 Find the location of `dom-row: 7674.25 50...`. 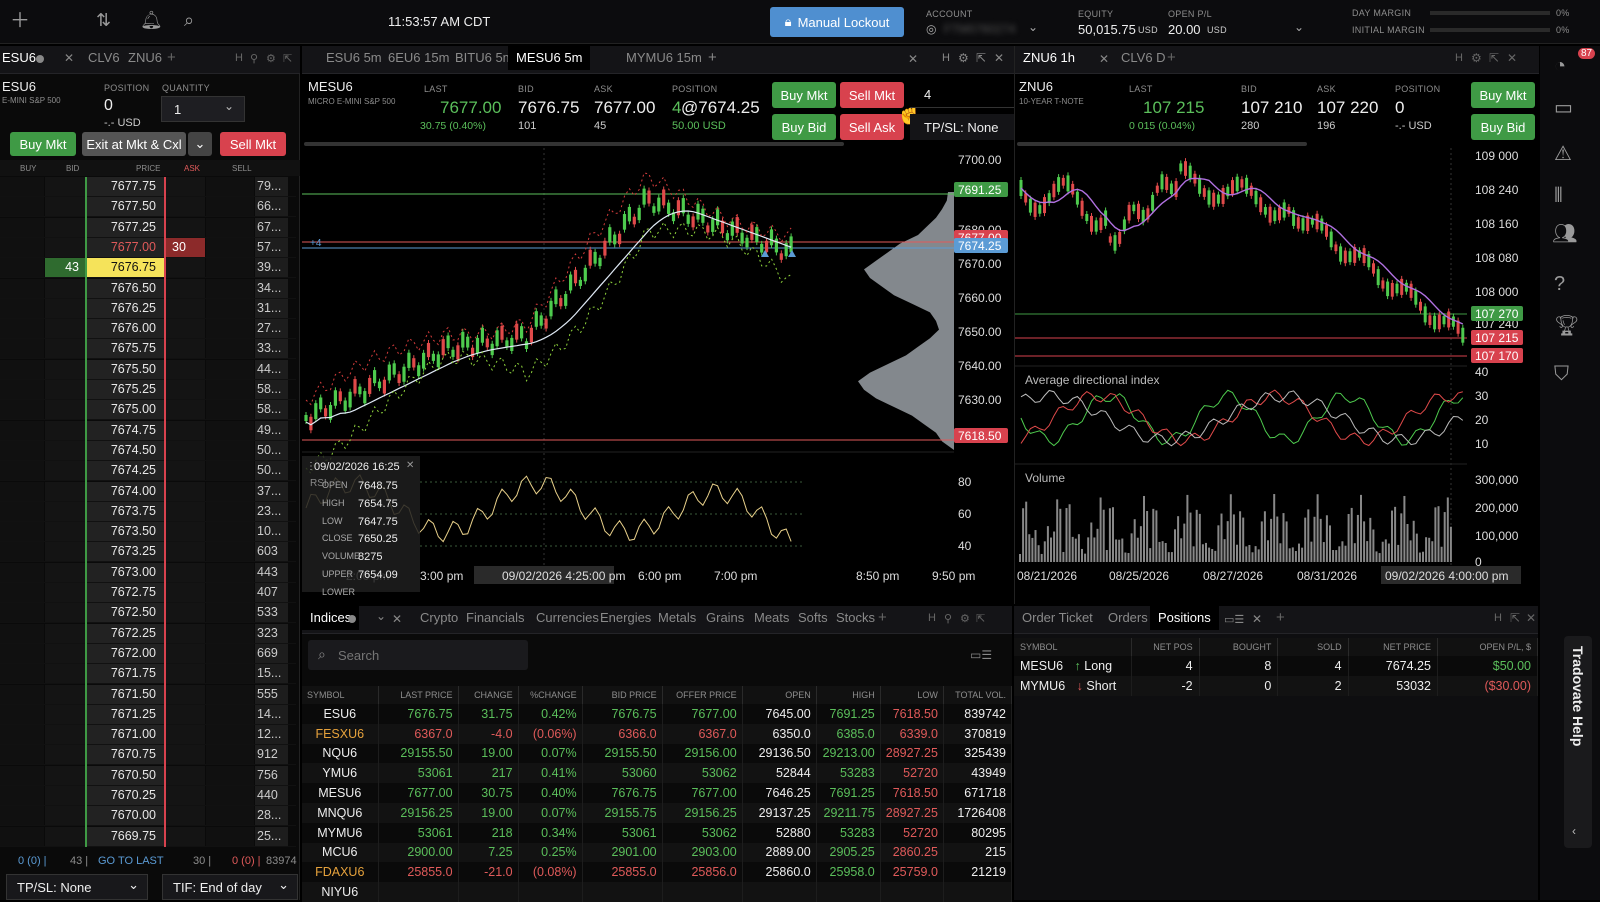

dom-row: 7674.25 50... is located at coordinates (148, 471).